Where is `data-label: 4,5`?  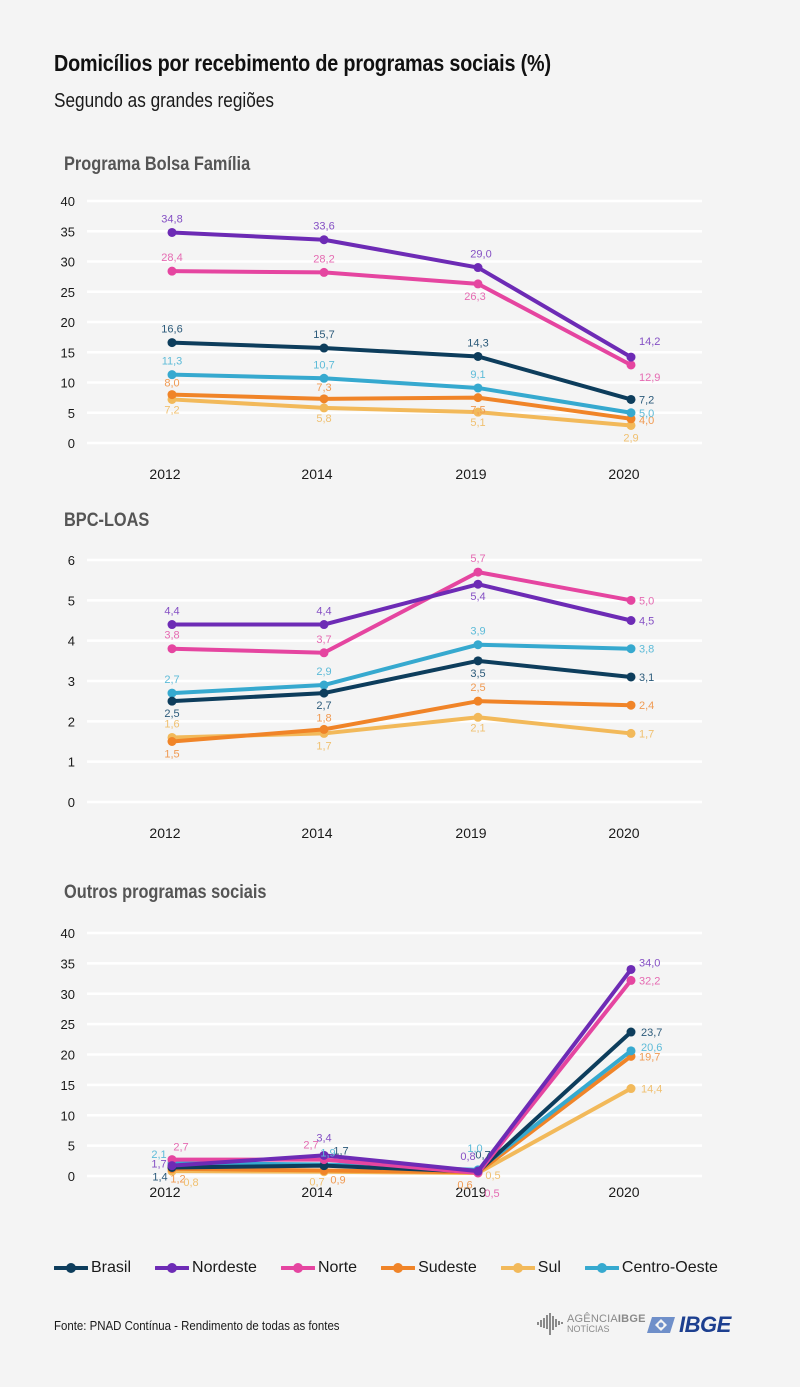
data-label: 4,5 is located at coordinates (646, 622).